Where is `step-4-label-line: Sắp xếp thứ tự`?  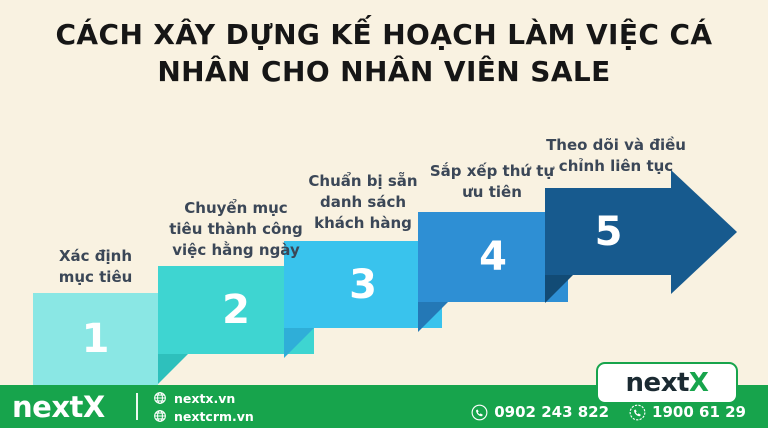 step-4-label-line: Sắp xếp thứ tự is located at coordinates (492, 171).